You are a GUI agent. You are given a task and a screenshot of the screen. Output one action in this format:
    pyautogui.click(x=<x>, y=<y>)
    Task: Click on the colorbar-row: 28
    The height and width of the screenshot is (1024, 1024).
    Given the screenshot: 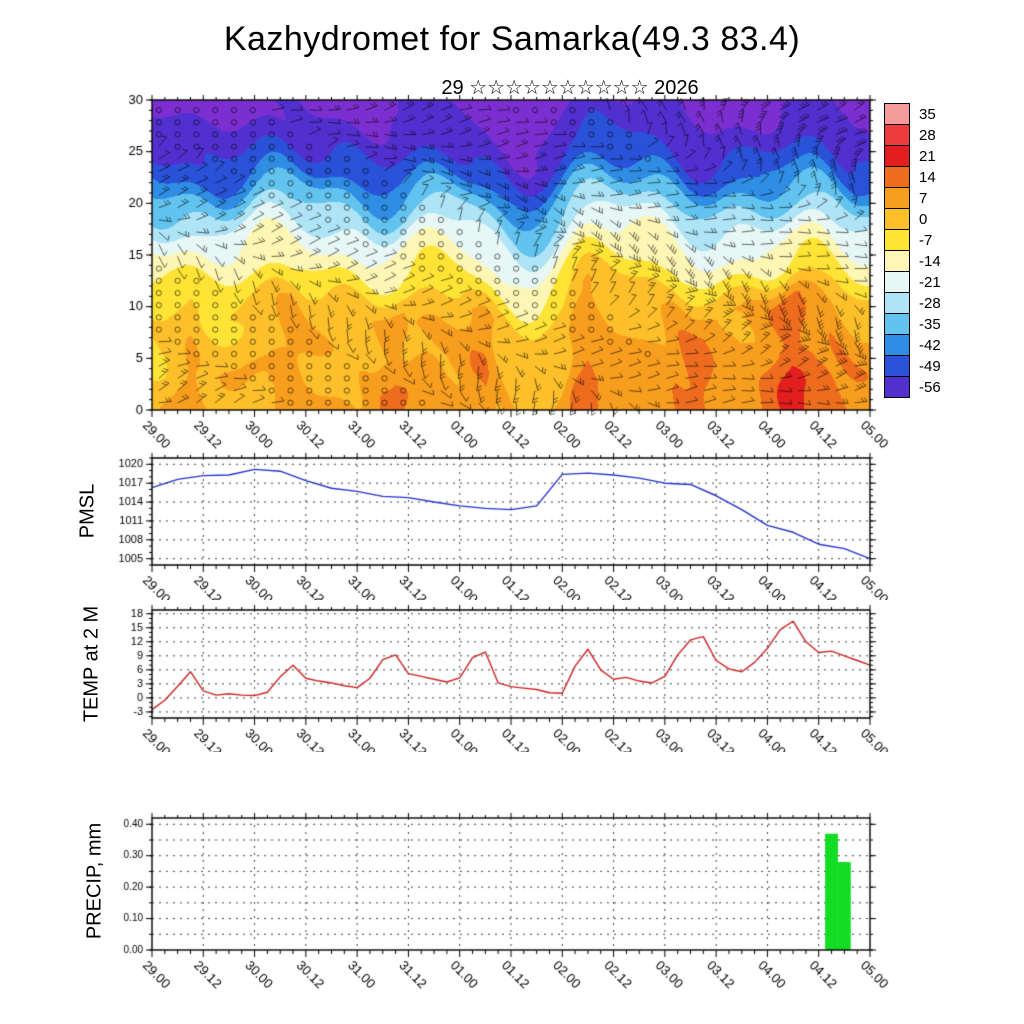 What is the action you would take?
    pyautogui.click(x=912, y=135)
    